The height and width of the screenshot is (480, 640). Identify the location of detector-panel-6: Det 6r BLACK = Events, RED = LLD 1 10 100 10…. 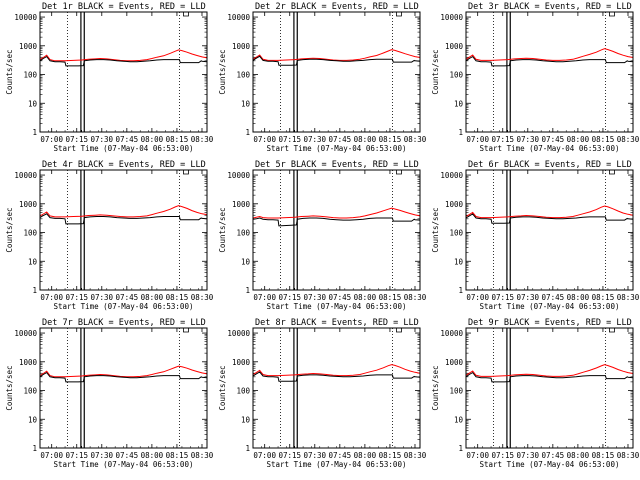
(535, 235).